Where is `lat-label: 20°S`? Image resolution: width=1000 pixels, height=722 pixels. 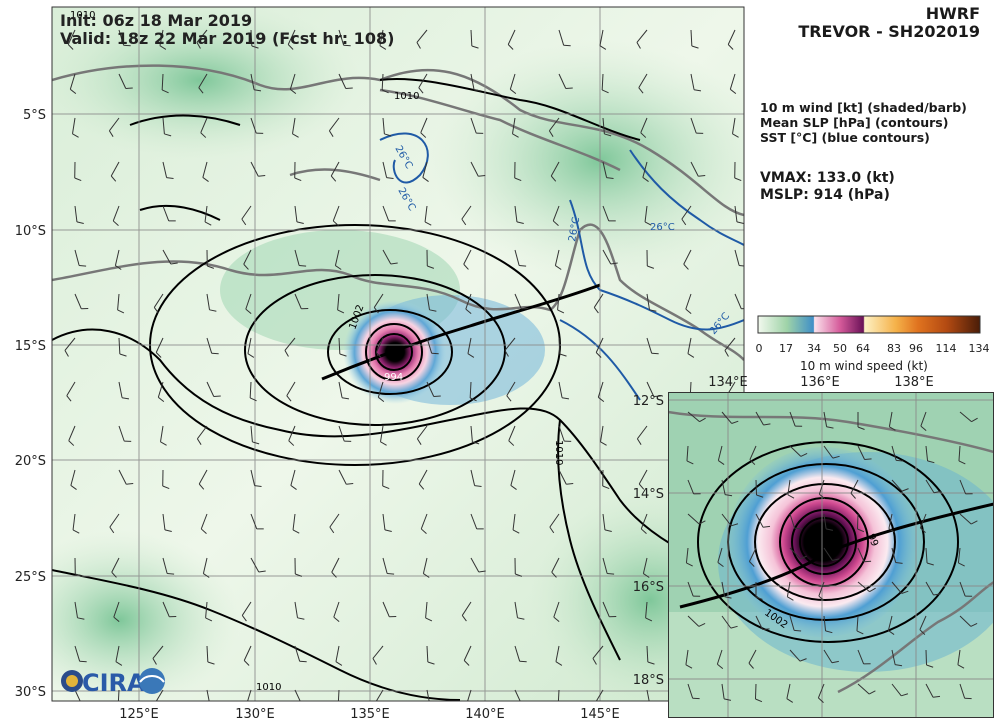 lat-label: 20°S is located at coordinates (30, 461).